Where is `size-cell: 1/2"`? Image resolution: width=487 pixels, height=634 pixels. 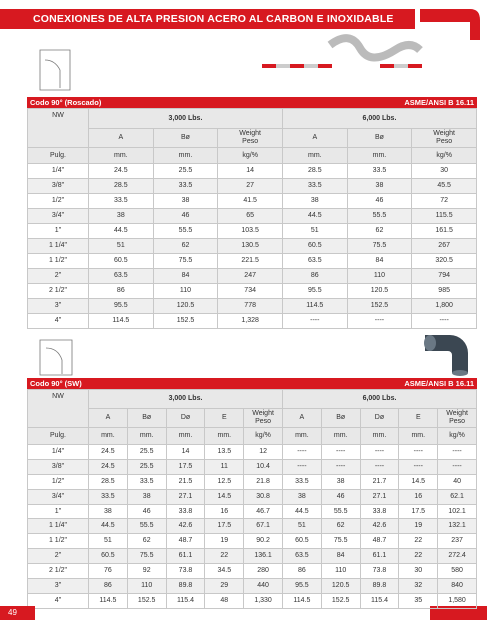 size-cell: 1/2" is located at coordinates (58, 201).